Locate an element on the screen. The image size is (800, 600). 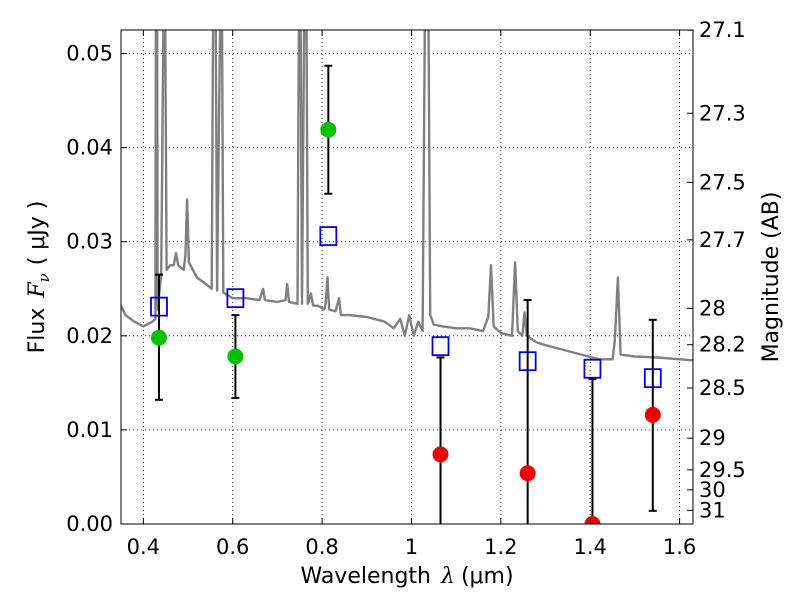
x-tick-label: 0.6 is located at coordinates (232, 547).